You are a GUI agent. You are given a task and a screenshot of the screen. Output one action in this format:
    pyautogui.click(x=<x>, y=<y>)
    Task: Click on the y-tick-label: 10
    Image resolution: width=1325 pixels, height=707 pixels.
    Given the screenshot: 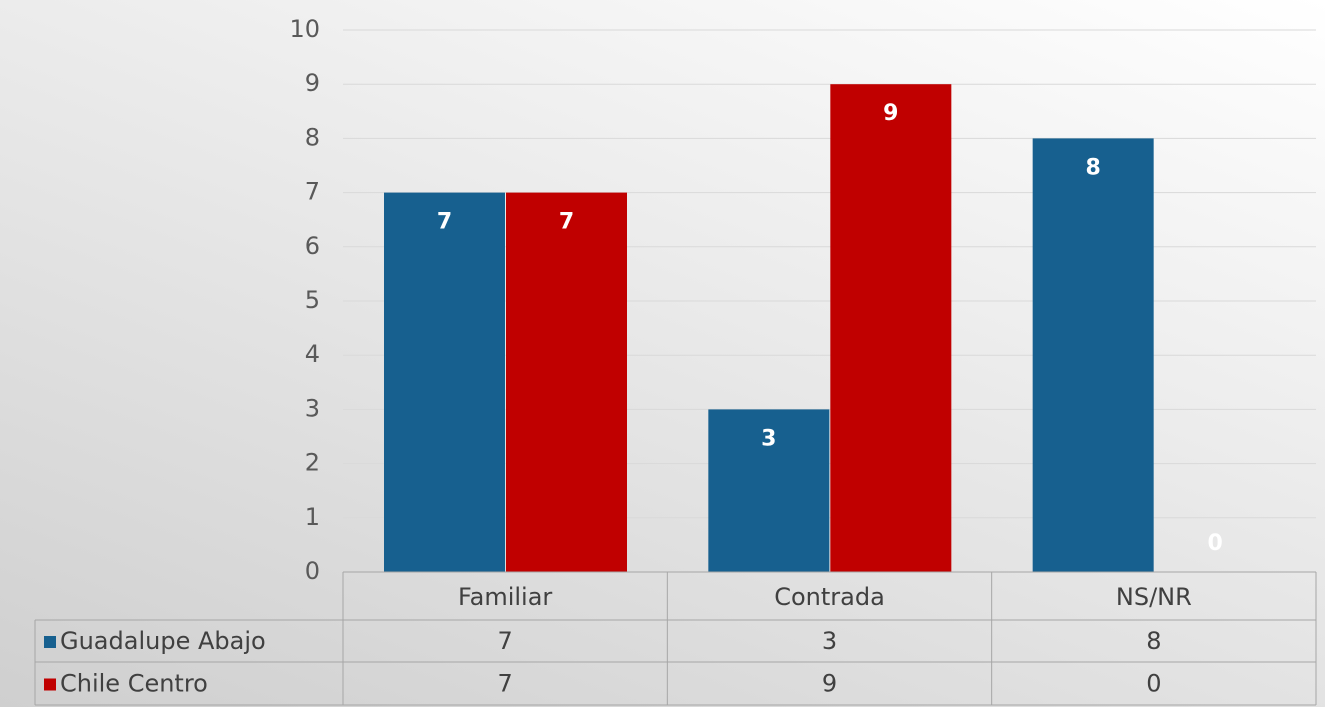 What is the action you would take?
    pyautogui.click(x=304, y=29)
    